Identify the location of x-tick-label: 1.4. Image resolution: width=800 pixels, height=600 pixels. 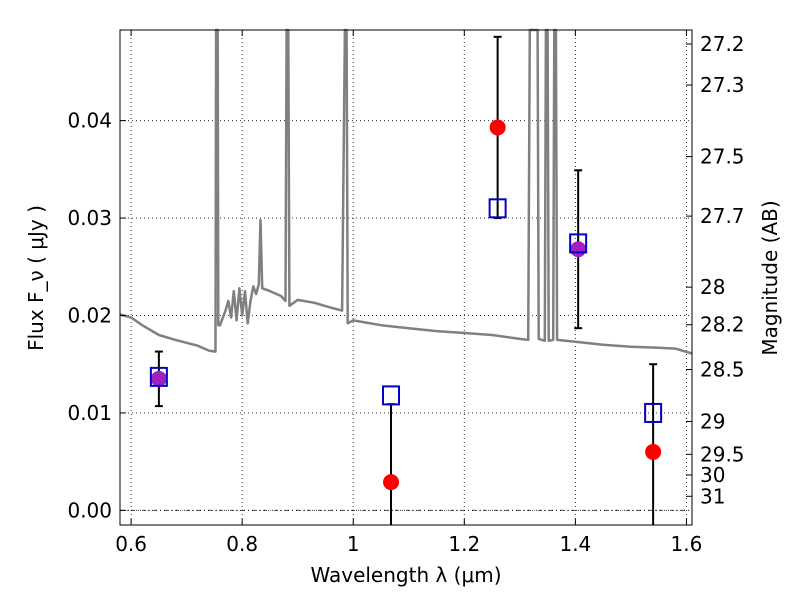
(575, 544).